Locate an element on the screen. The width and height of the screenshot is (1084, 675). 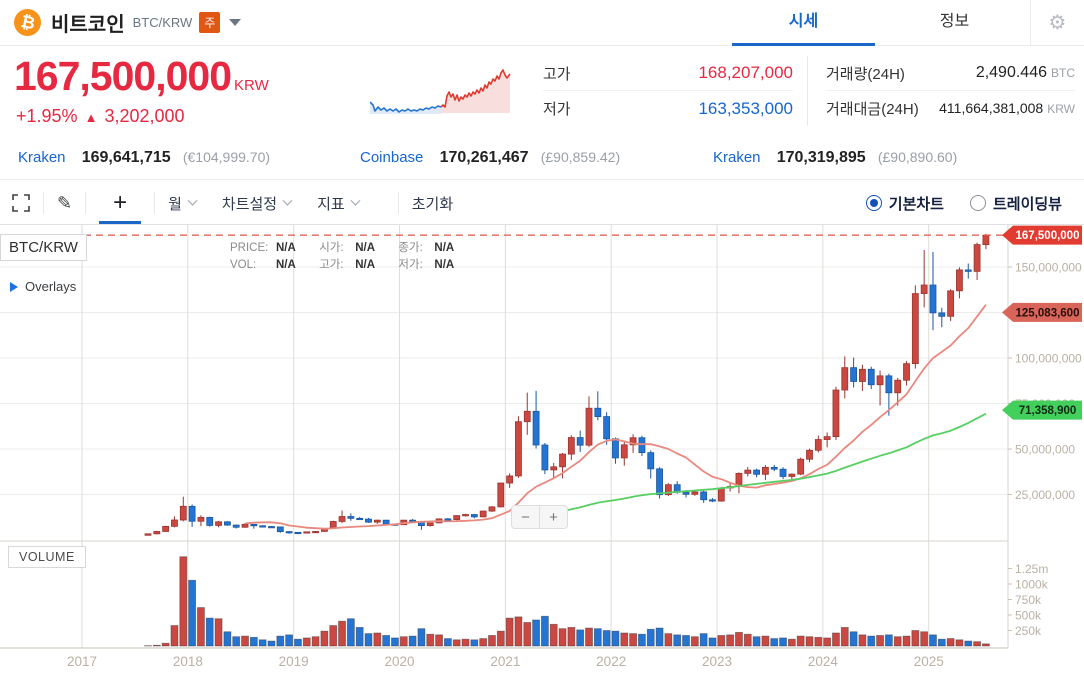
header-tabs: 시세 정보 is located at coordinates (879, 23).